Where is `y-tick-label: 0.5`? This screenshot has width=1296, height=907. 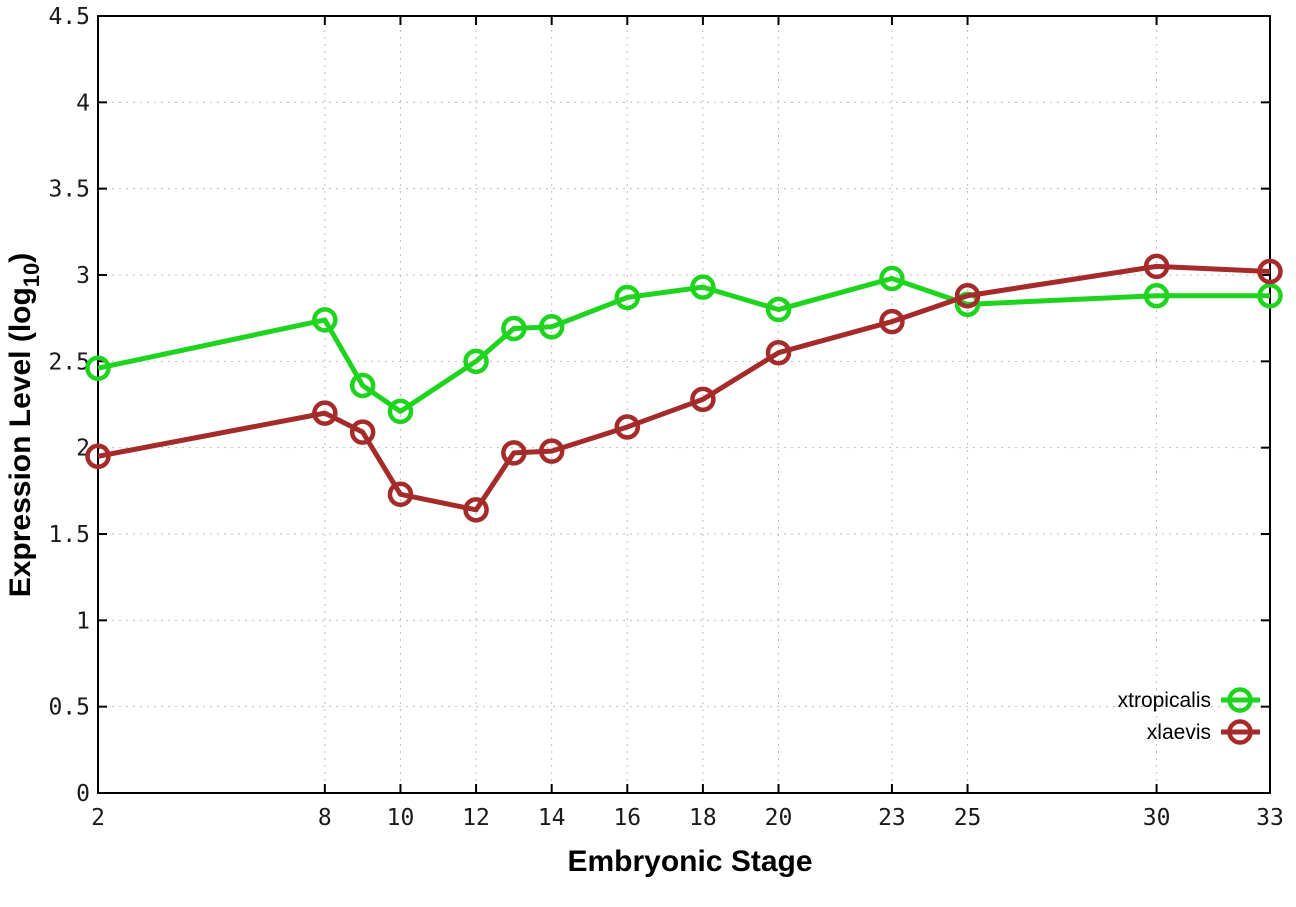 y-tick-label: 0.5 is located at coordinates (69, 708).